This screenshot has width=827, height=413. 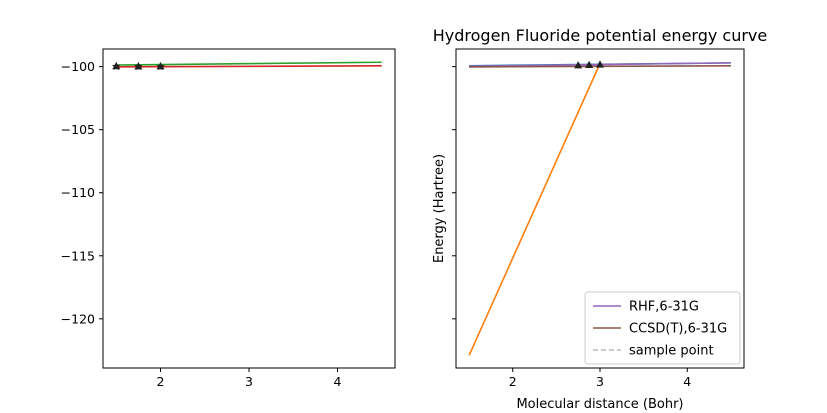 I want to click on legend-entry: RHF,6-31G, so click(x=664, y=307).